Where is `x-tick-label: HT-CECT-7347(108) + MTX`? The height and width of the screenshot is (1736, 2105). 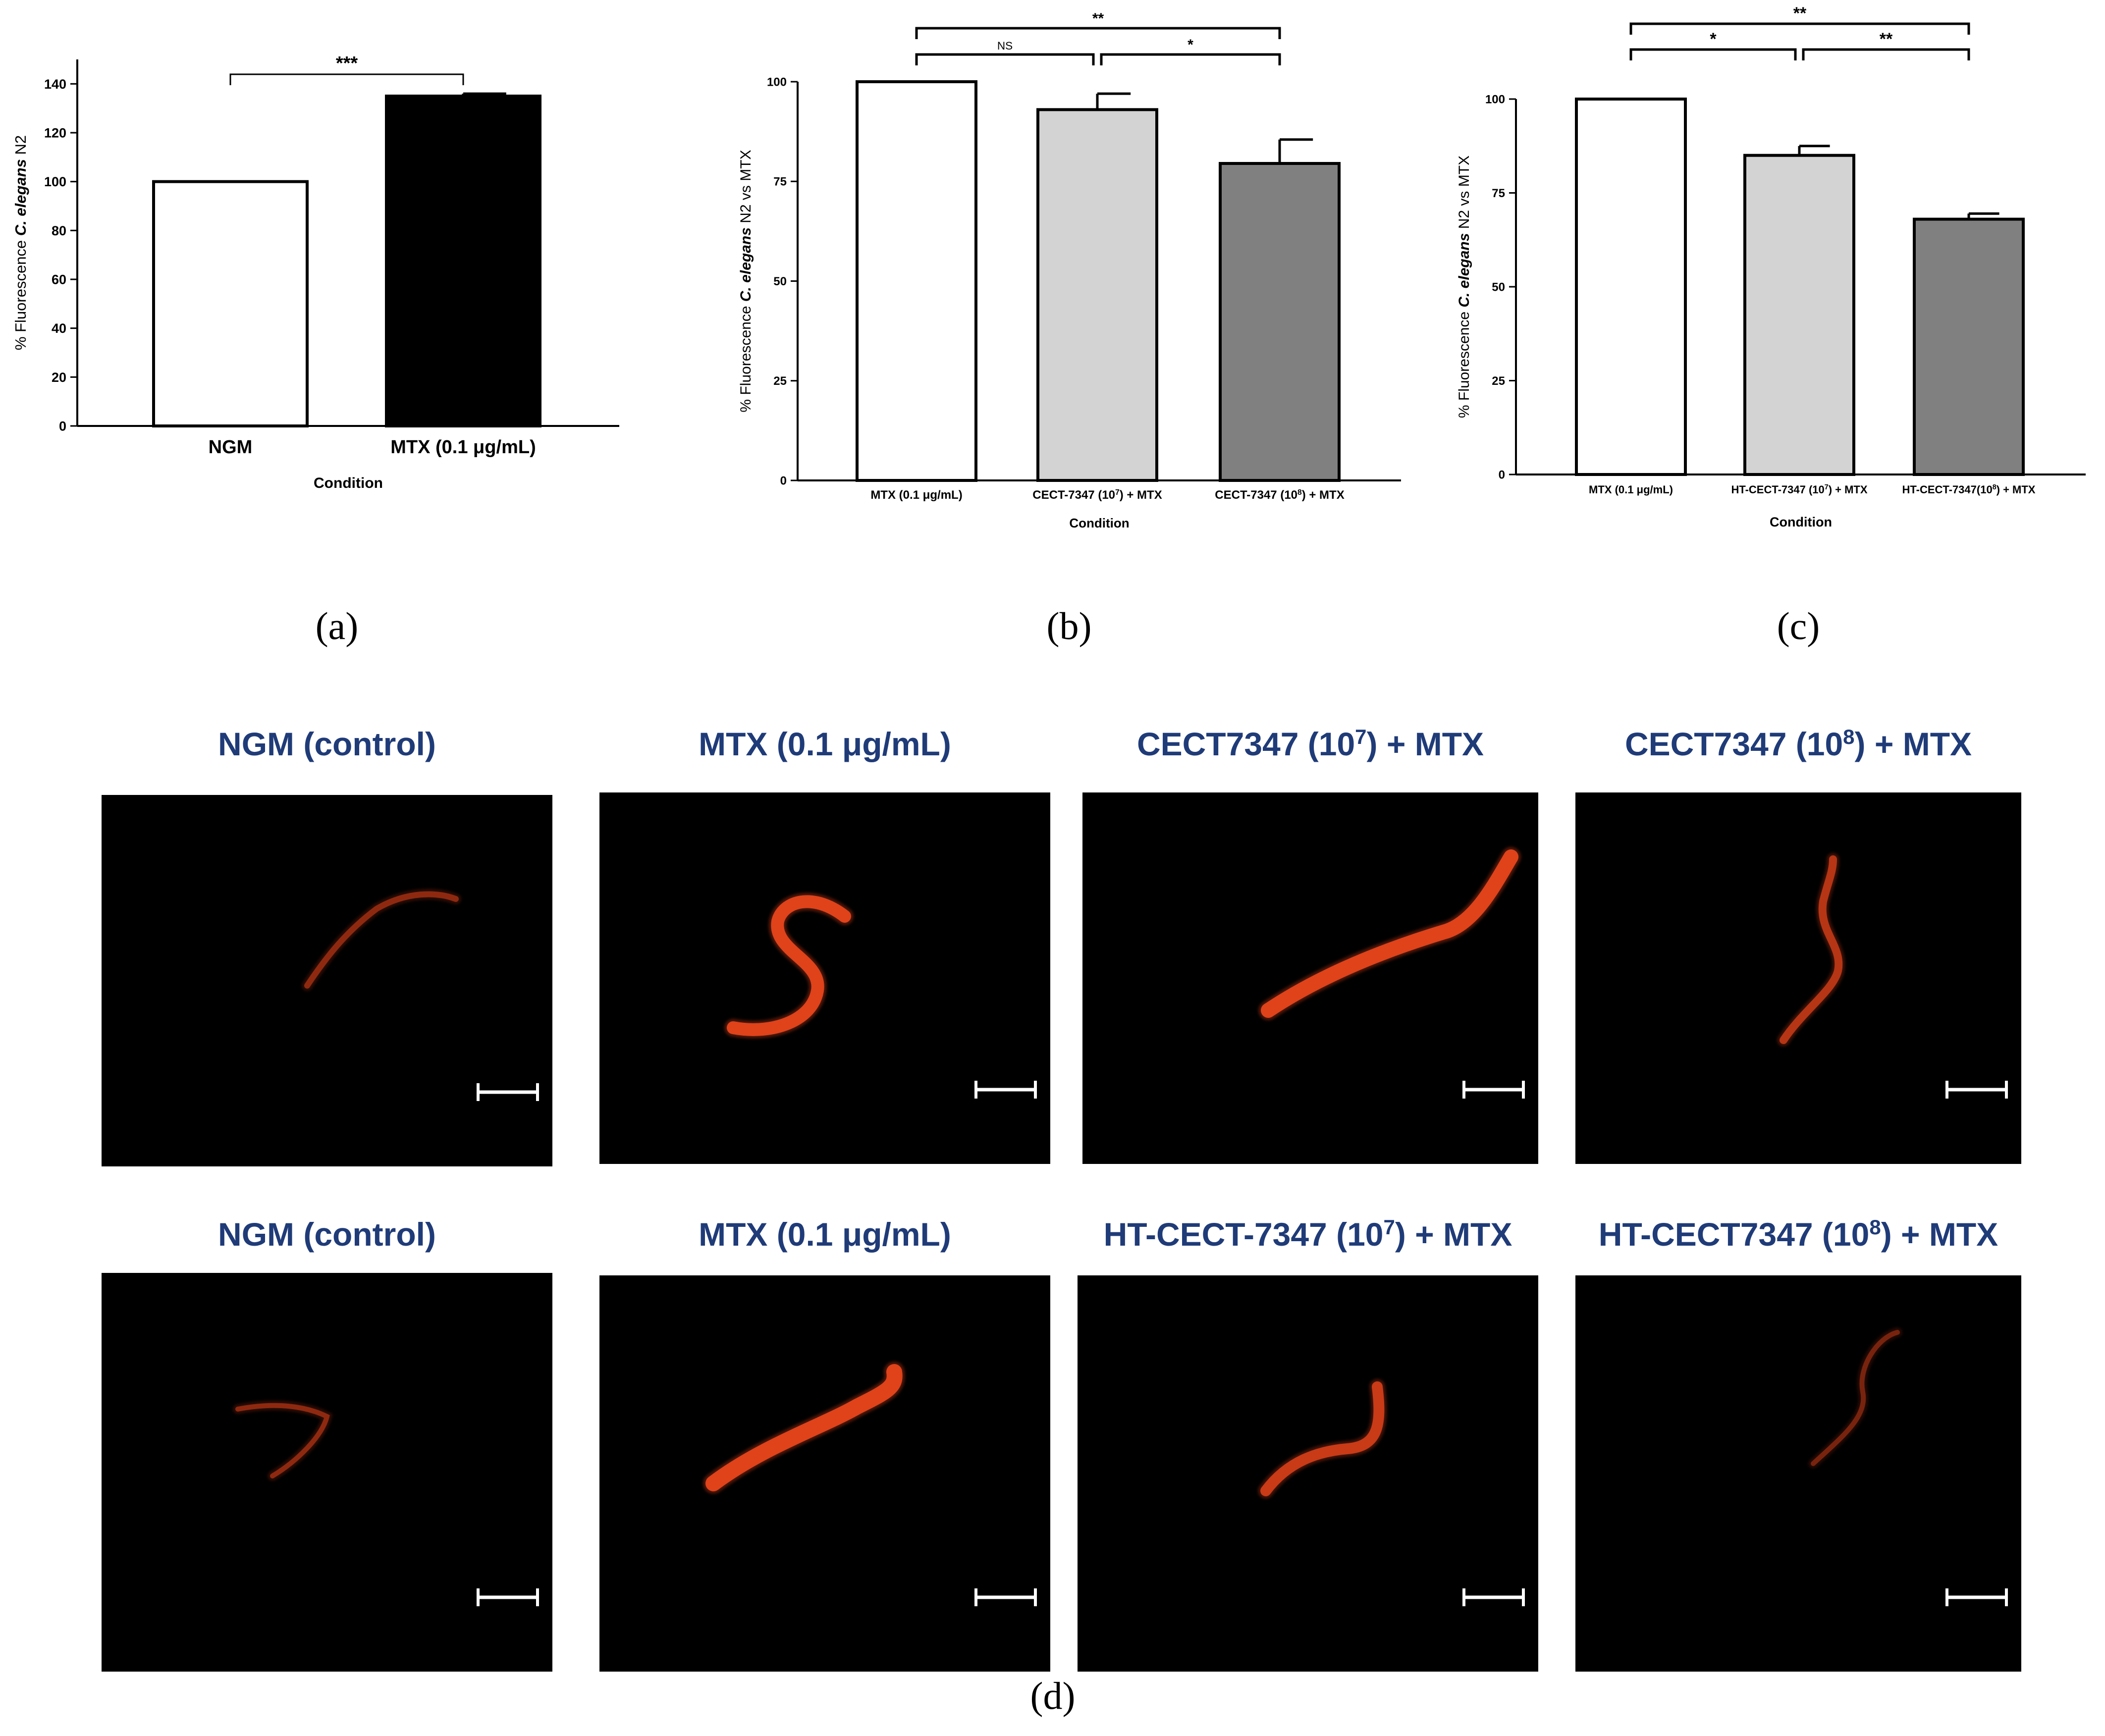 x-tick-label: HT-CECT-7347(108) + MTX is located at coordinates (1969, 489).